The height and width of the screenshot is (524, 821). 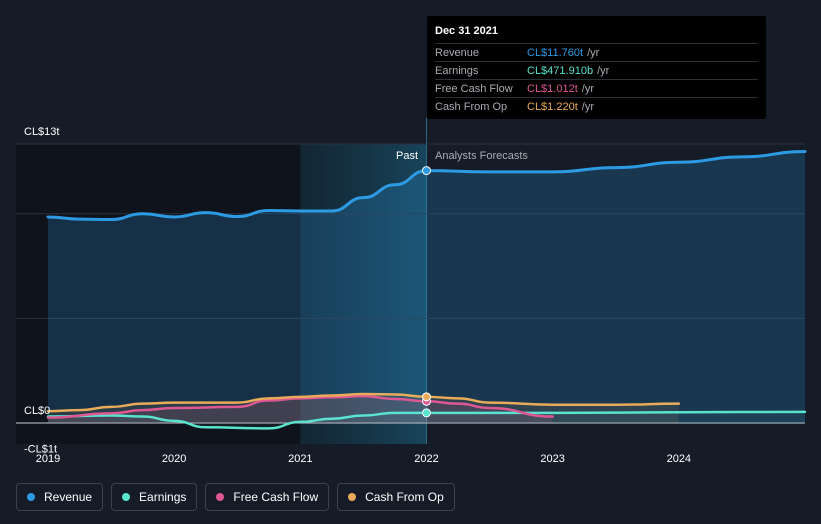 What do you see at coordinates (163, 497) in the screenshot?
I see `legend-label: Earnings` at bounding box center [163, 497].